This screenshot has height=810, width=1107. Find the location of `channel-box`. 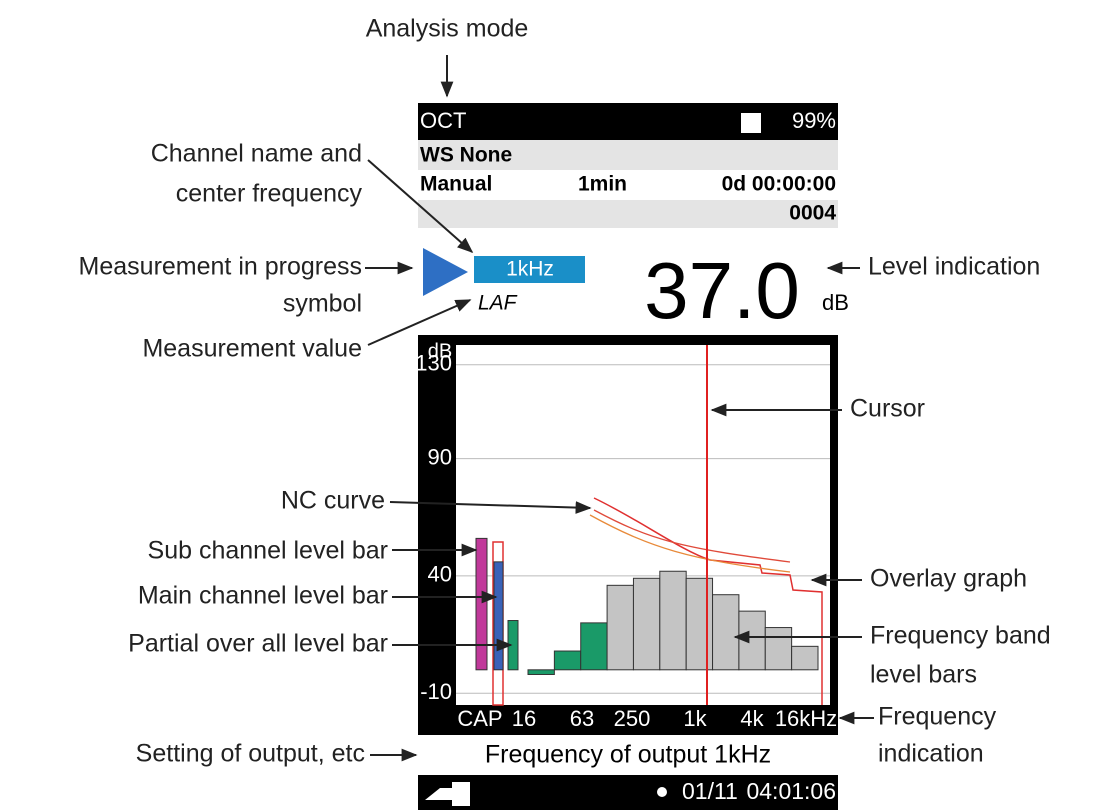

channel-box is located at coordinates (529, 269).